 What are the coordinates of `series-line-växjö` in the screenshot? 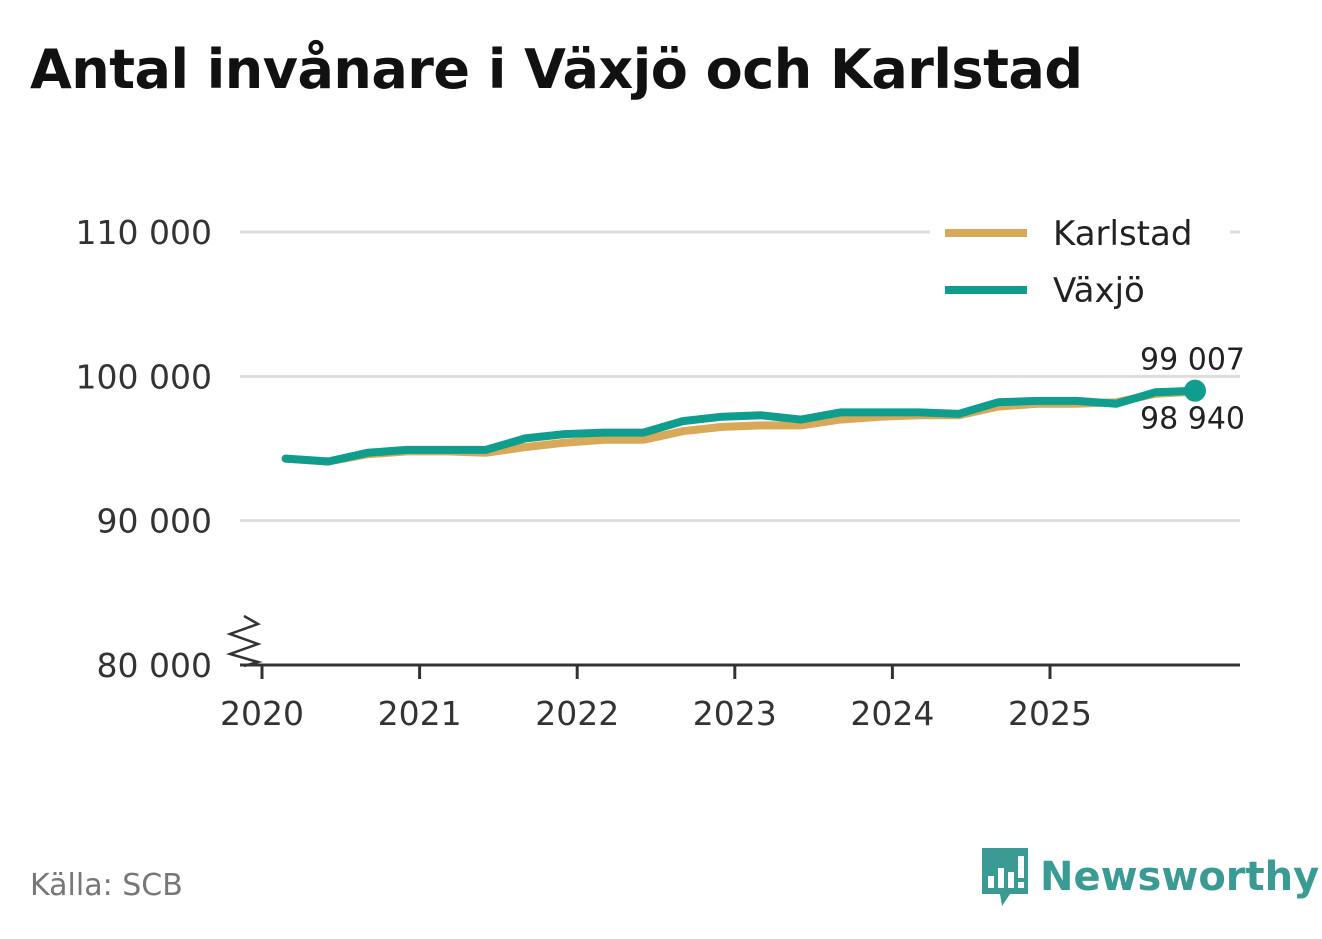 It's located at (740, 426).